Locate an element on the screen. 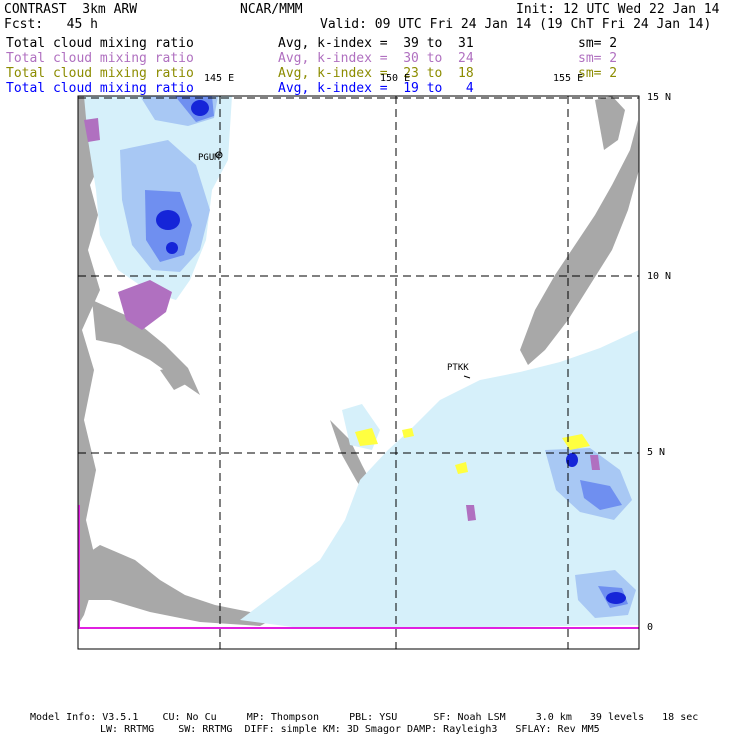  field-range-3: Avg, k-index = 23 to 18 is located at coordinates (376, 73).